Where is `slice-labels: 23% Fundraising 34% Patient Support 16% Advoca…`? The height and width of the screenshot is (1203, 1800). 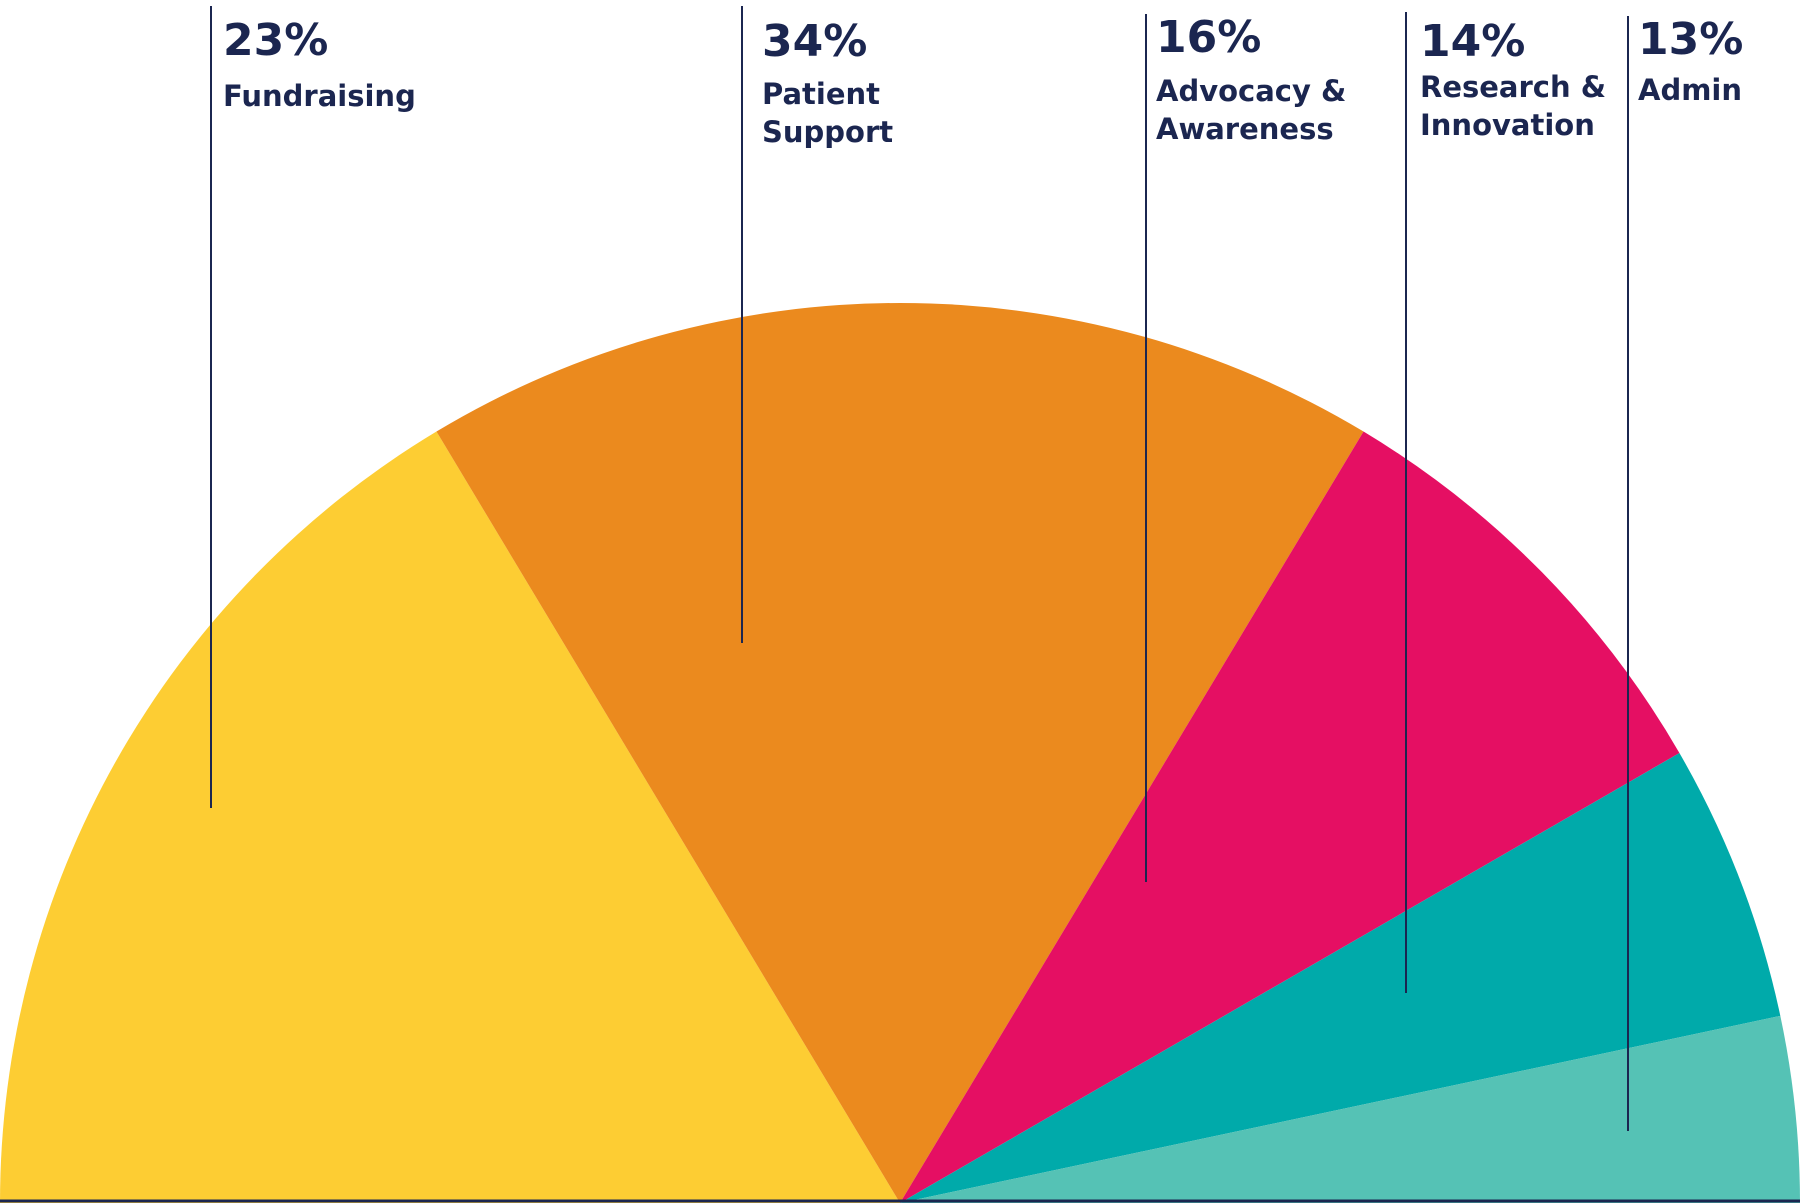
slice-labels: 23% Fundraising 34% Patient Support 16% Advoca… is located at coordinates (983, 80).